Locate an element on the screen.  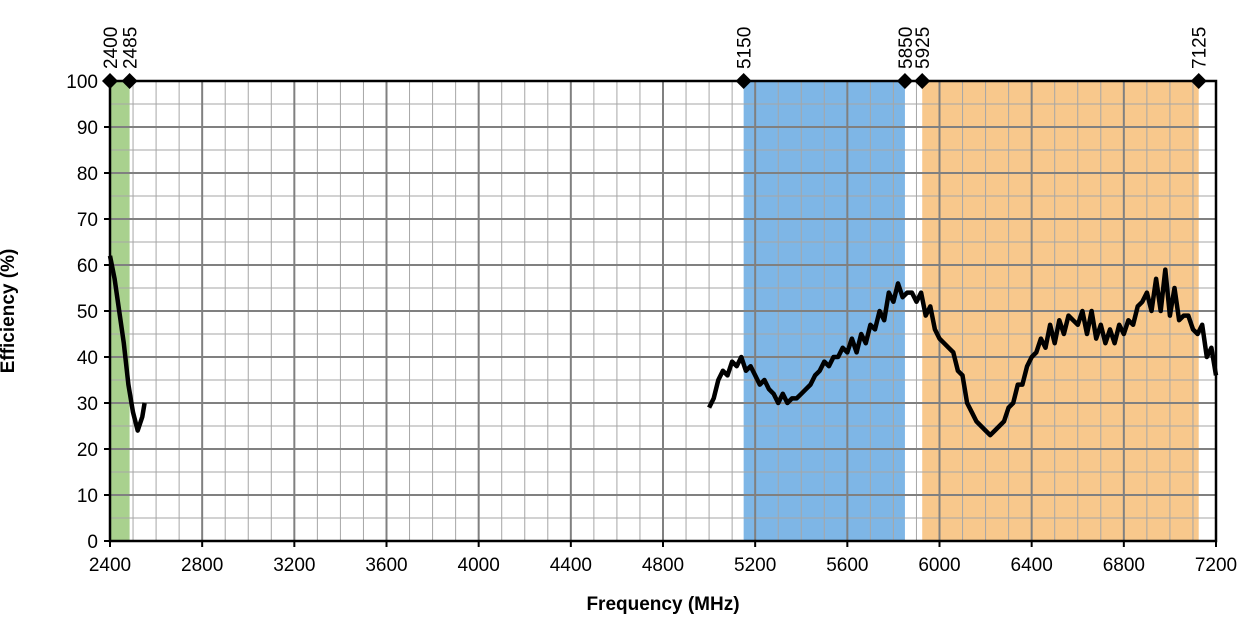
y-axis-title: Efficiency (%) is located at coordinates (9, 311).